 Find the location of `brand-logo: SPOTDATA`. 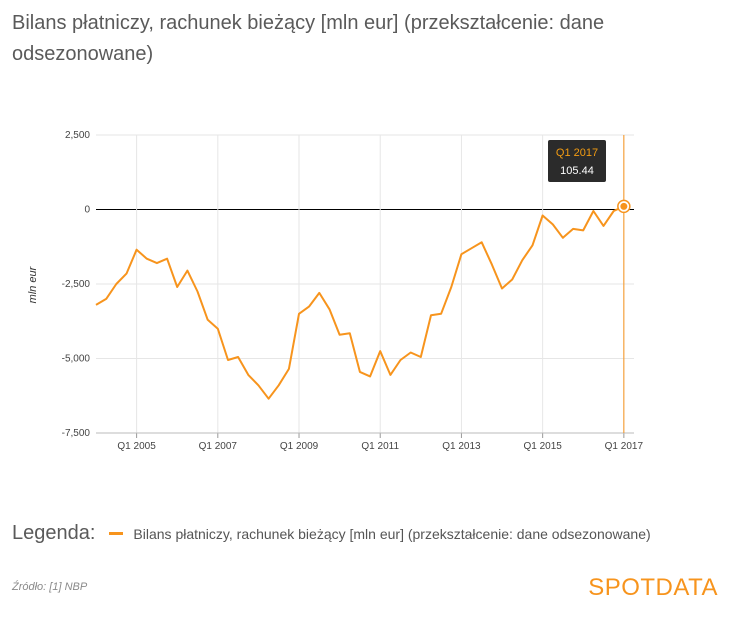

brand-logo: SPOTDATA is located at coordinates (653, 587).